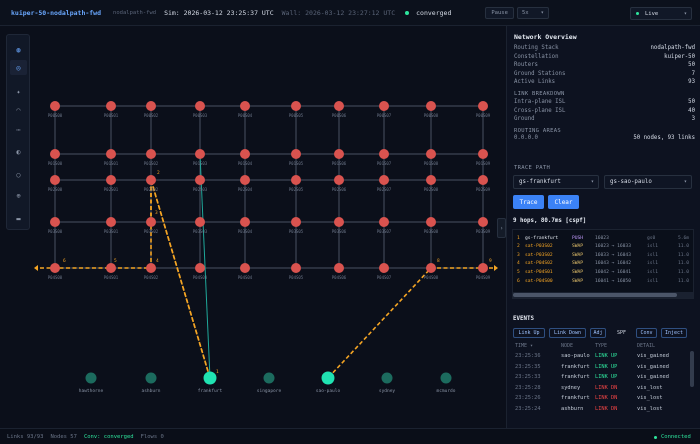 This screenshot has width=700, height=444. I want to click on trace-hop-row: 4 sat-P04S02 SWAP 16043 → 16042 isl1 11.0, so click(604, 264).